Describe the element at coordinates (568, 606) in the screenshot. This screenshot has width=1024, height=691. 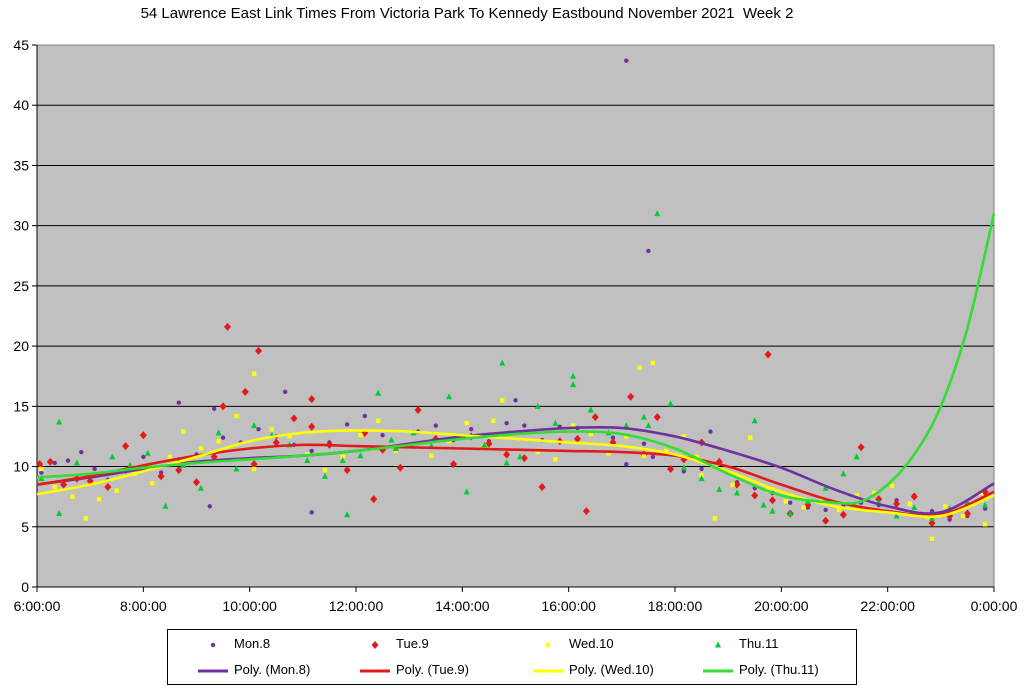
I see `x-tick-label: 16:00:00` at that location.